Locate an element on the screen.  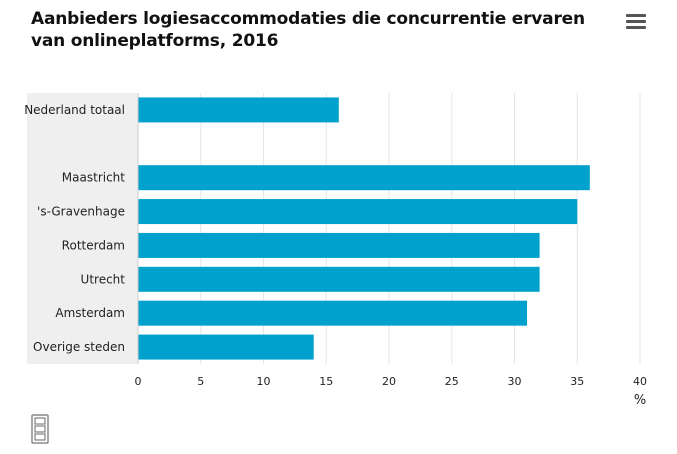
x-tick-label: 20 is located at coordinates (389, 381).